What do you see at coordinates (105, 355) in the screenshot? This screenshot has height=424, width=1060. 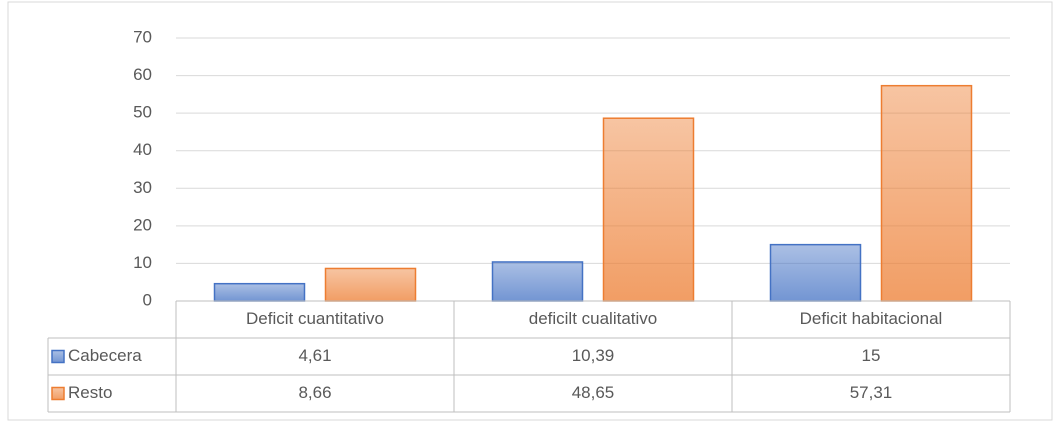 I see `legend-label: Cabecera` at bounding box center [105, 355].